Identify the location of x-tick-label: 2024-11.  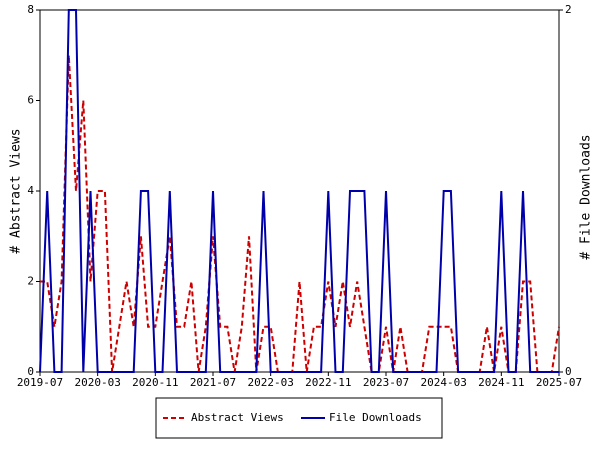
(501, 382).